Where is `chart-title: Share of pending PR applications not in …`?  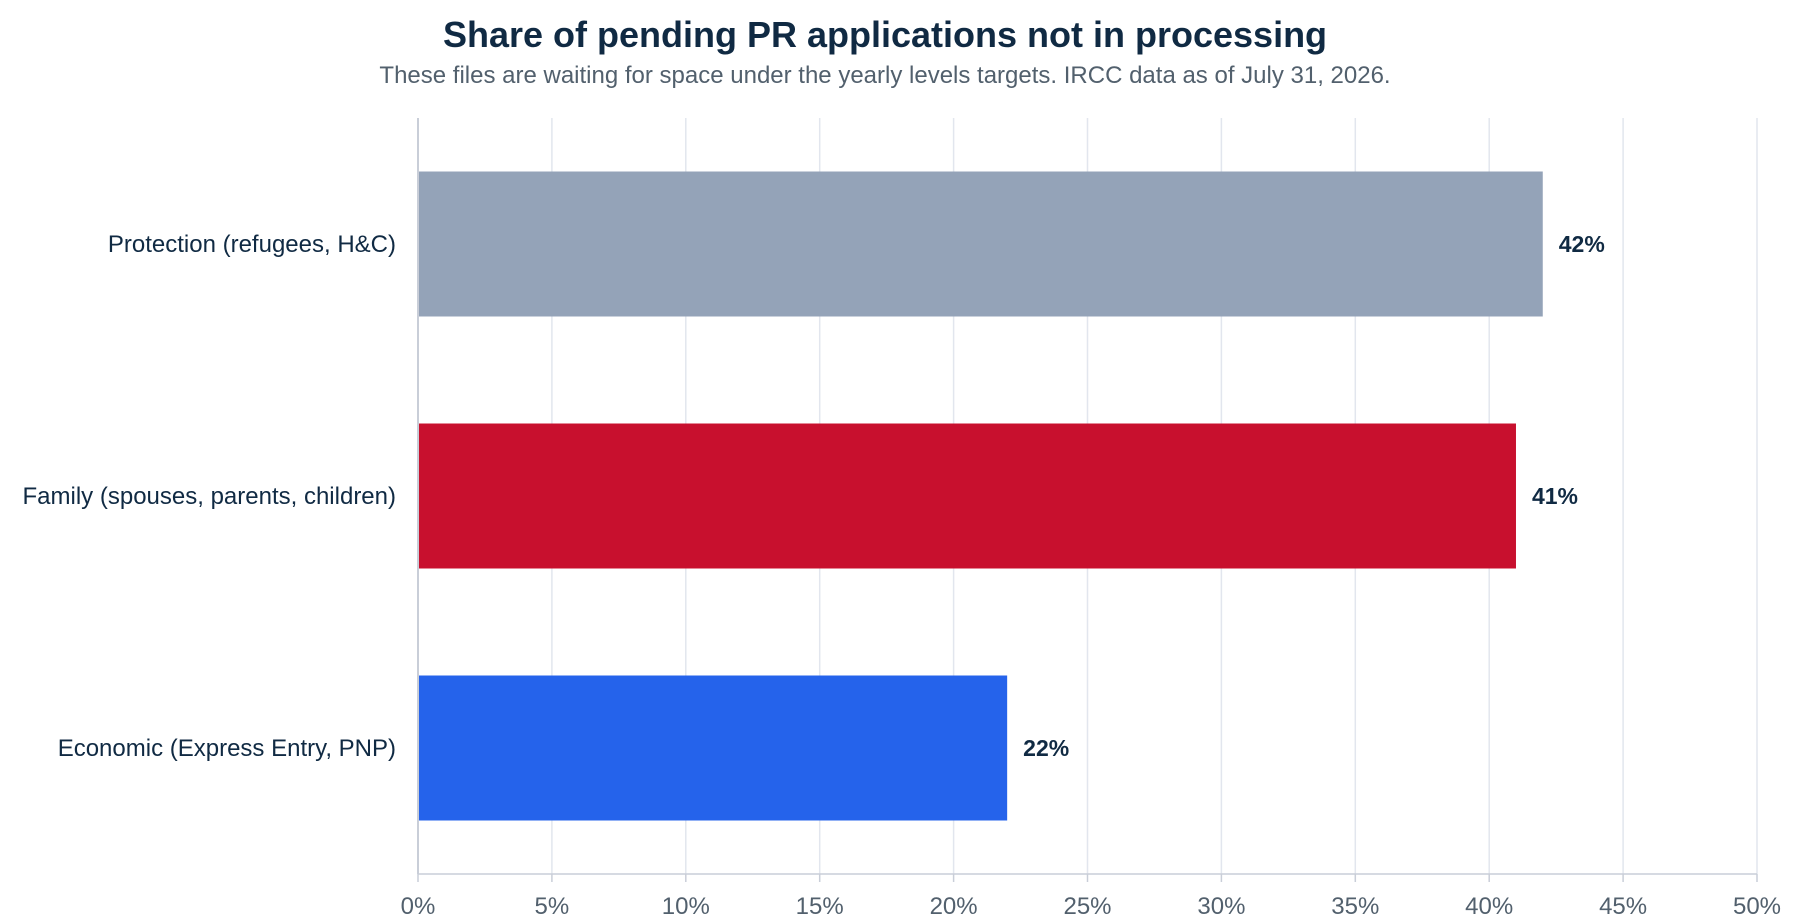
chart-title: Share of pending PR applications not in … is located at coordinates (885, 34).